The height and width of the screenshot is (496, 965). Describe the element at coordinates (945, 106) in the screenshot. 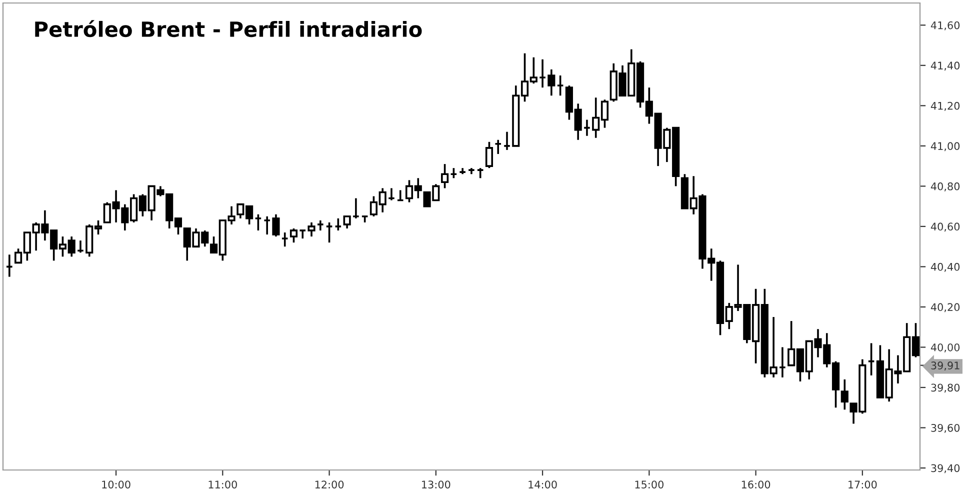

I see `y-tick-label: 41,20` at that location.